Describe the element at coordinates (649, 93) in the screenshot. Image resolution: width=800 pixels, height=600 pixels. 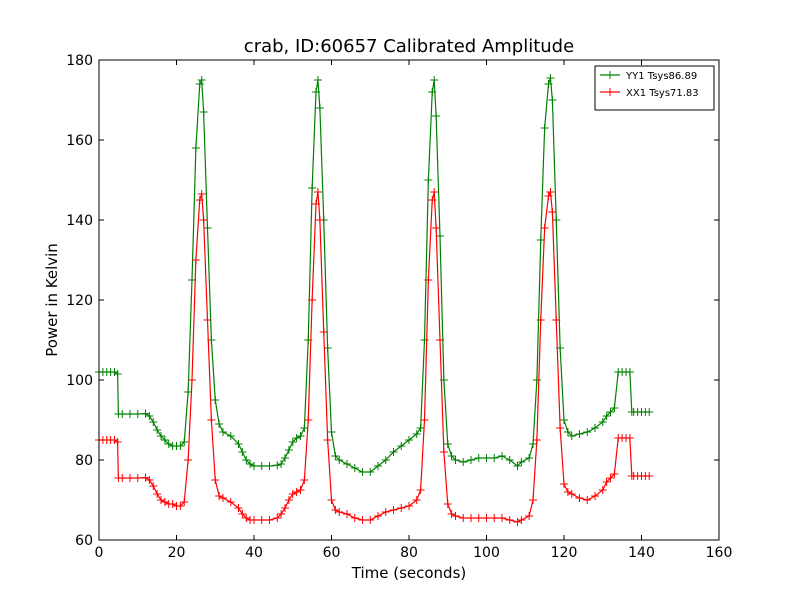
I see `legend-entry: XX1 Tsys71.83` at that location.